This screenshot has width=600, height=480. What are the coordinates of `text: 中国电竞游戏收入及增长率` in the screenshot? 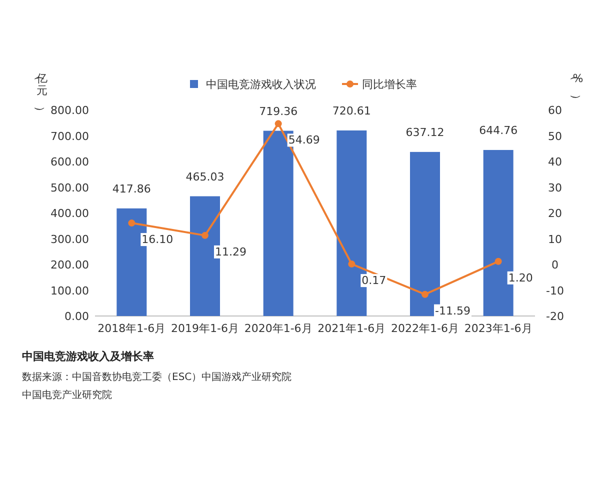 It's located at (88, 356).